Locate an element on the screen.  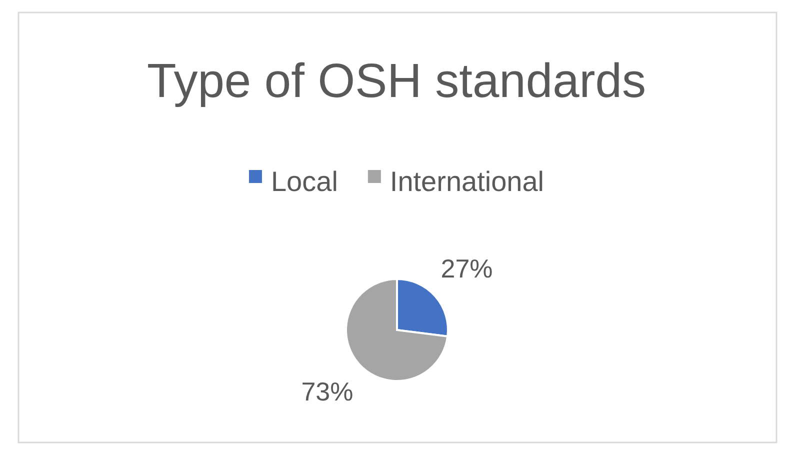
legend-label: Local is located at coordinates (304, 181).